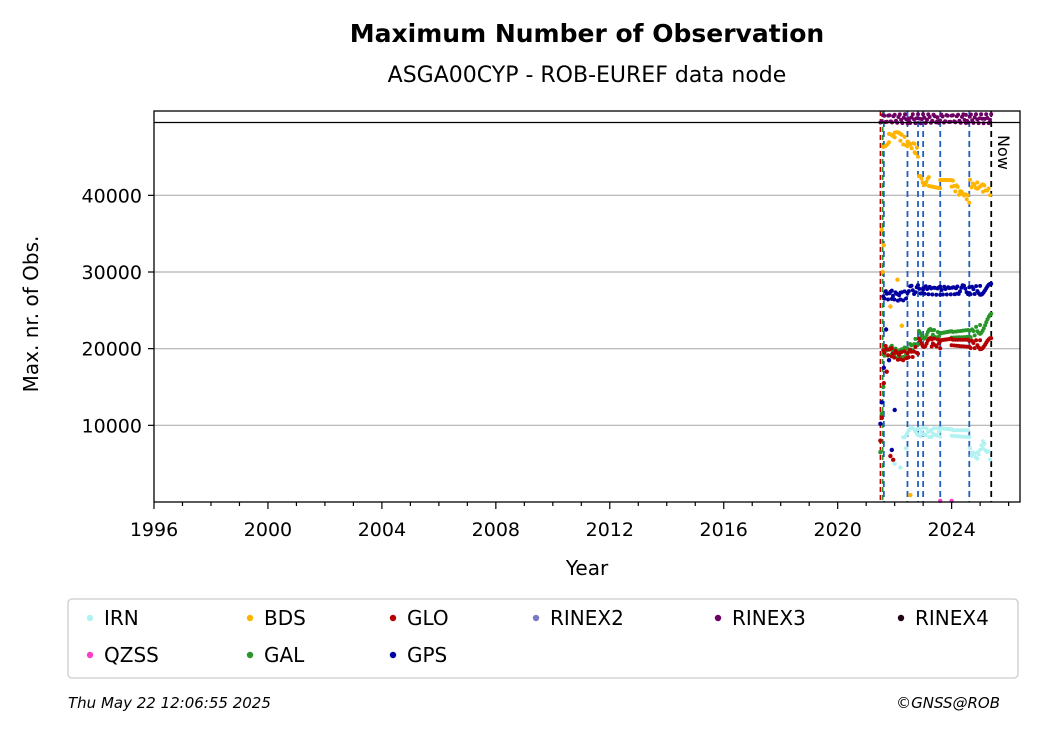  I want to click on x-tick-label: 2004, so click(382, 530).